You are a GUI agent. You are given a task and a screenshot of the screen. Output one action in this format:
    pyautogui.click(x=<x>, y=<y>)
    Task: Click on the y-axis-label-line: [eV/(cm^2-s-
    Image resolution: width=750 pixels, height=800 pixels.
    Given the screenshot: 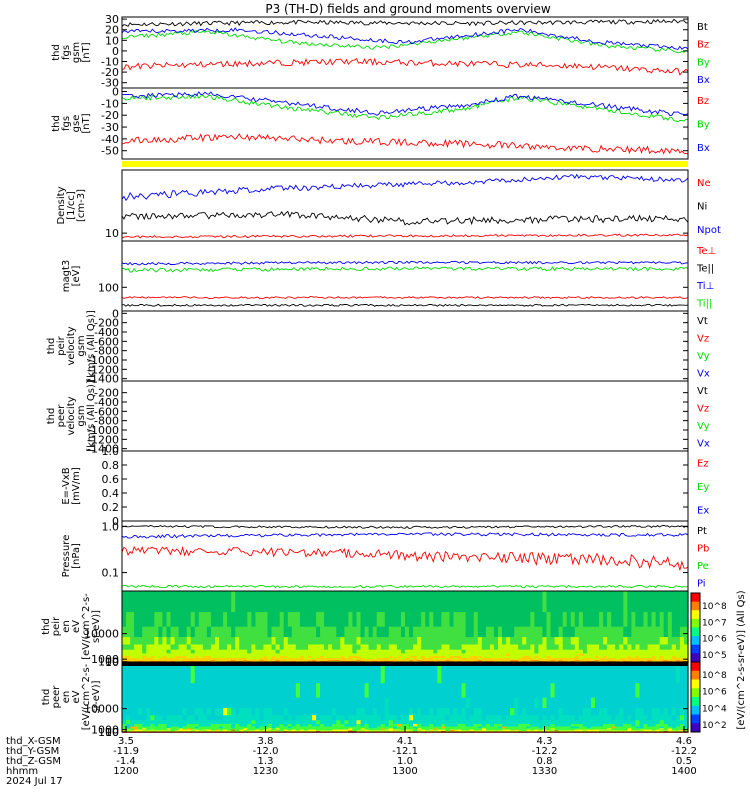 What is the action you would take?
    pyautogui.click(x=86, y=626)
    